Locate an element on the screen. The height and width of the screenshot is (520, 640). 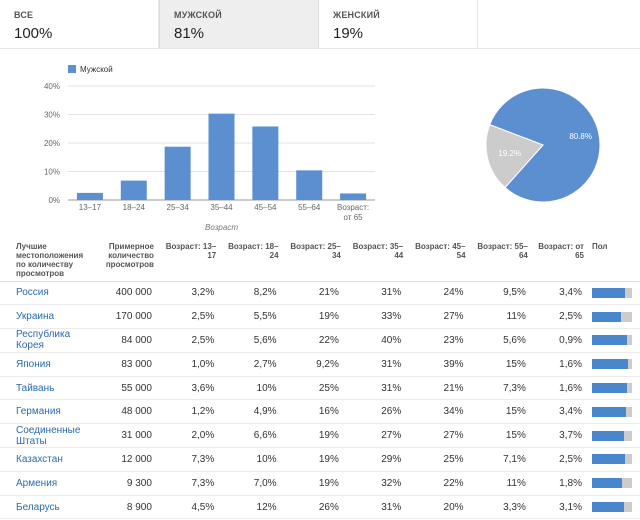
x-tick-label: 25–34 is located at coordinates (178, 207).